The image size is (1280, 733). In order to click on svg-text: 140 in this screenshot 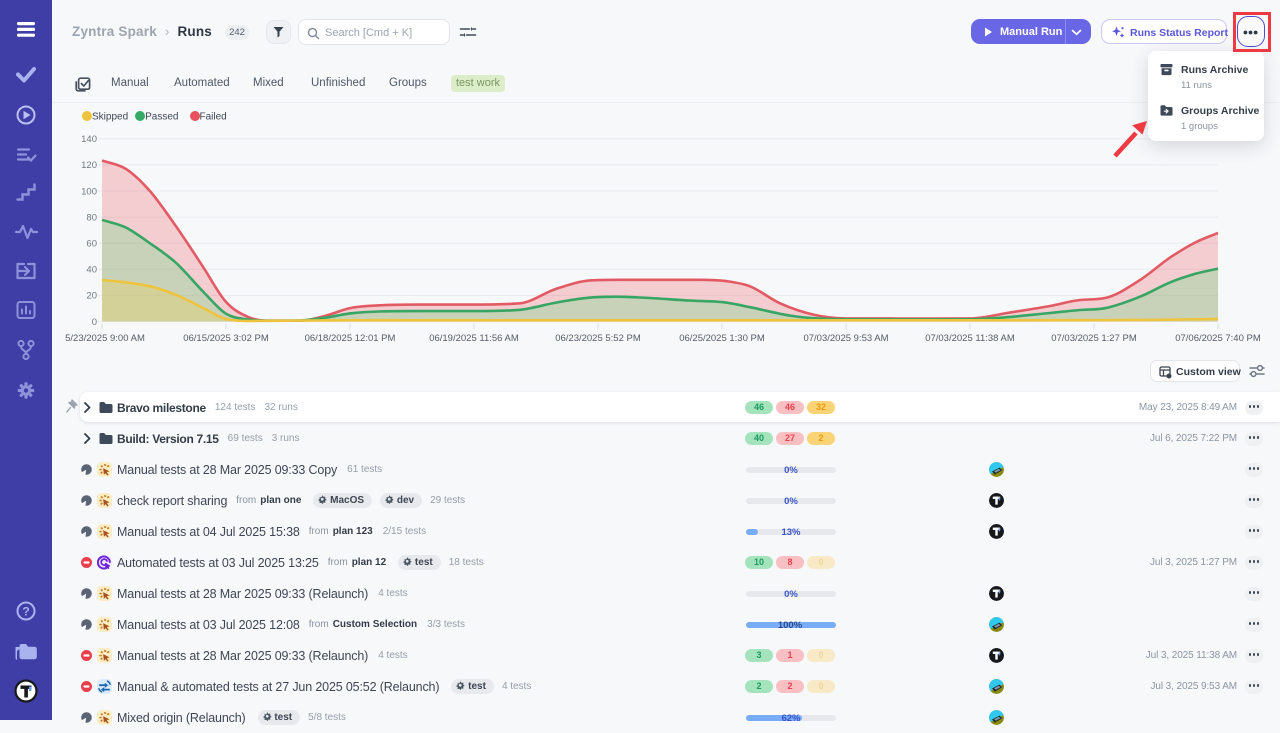, I will do `click(89, 139)`.